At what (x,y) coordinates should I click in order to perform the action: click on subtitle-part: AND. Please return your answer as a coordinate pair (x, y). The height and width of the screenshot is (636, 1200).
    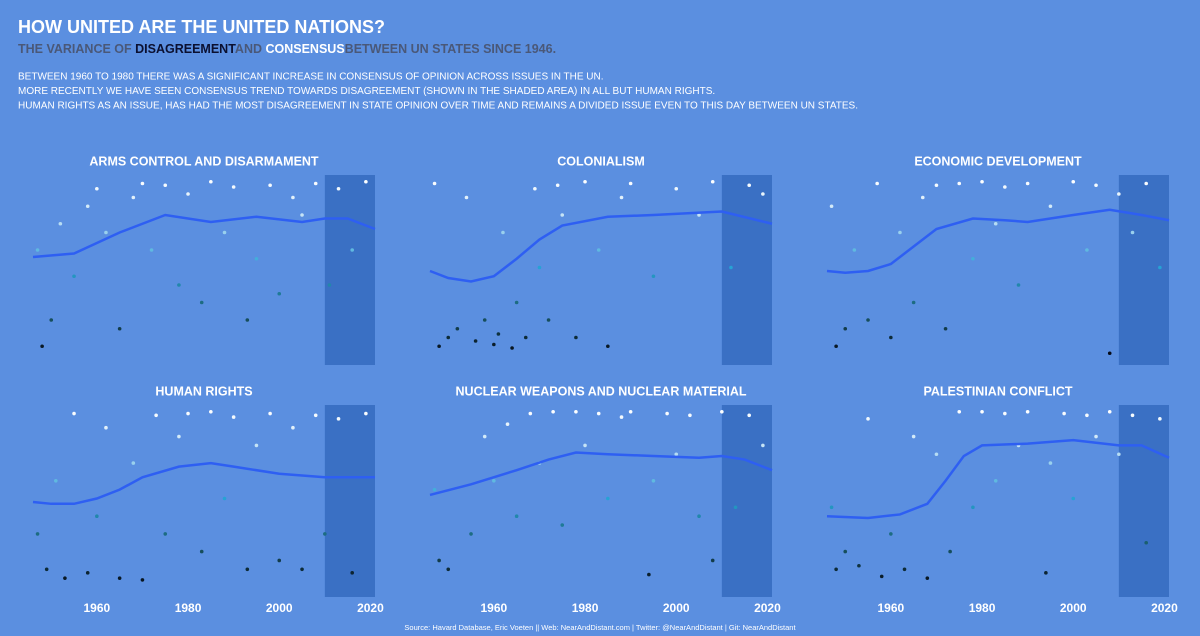
    Looking at the image, I should click on (250, 49).